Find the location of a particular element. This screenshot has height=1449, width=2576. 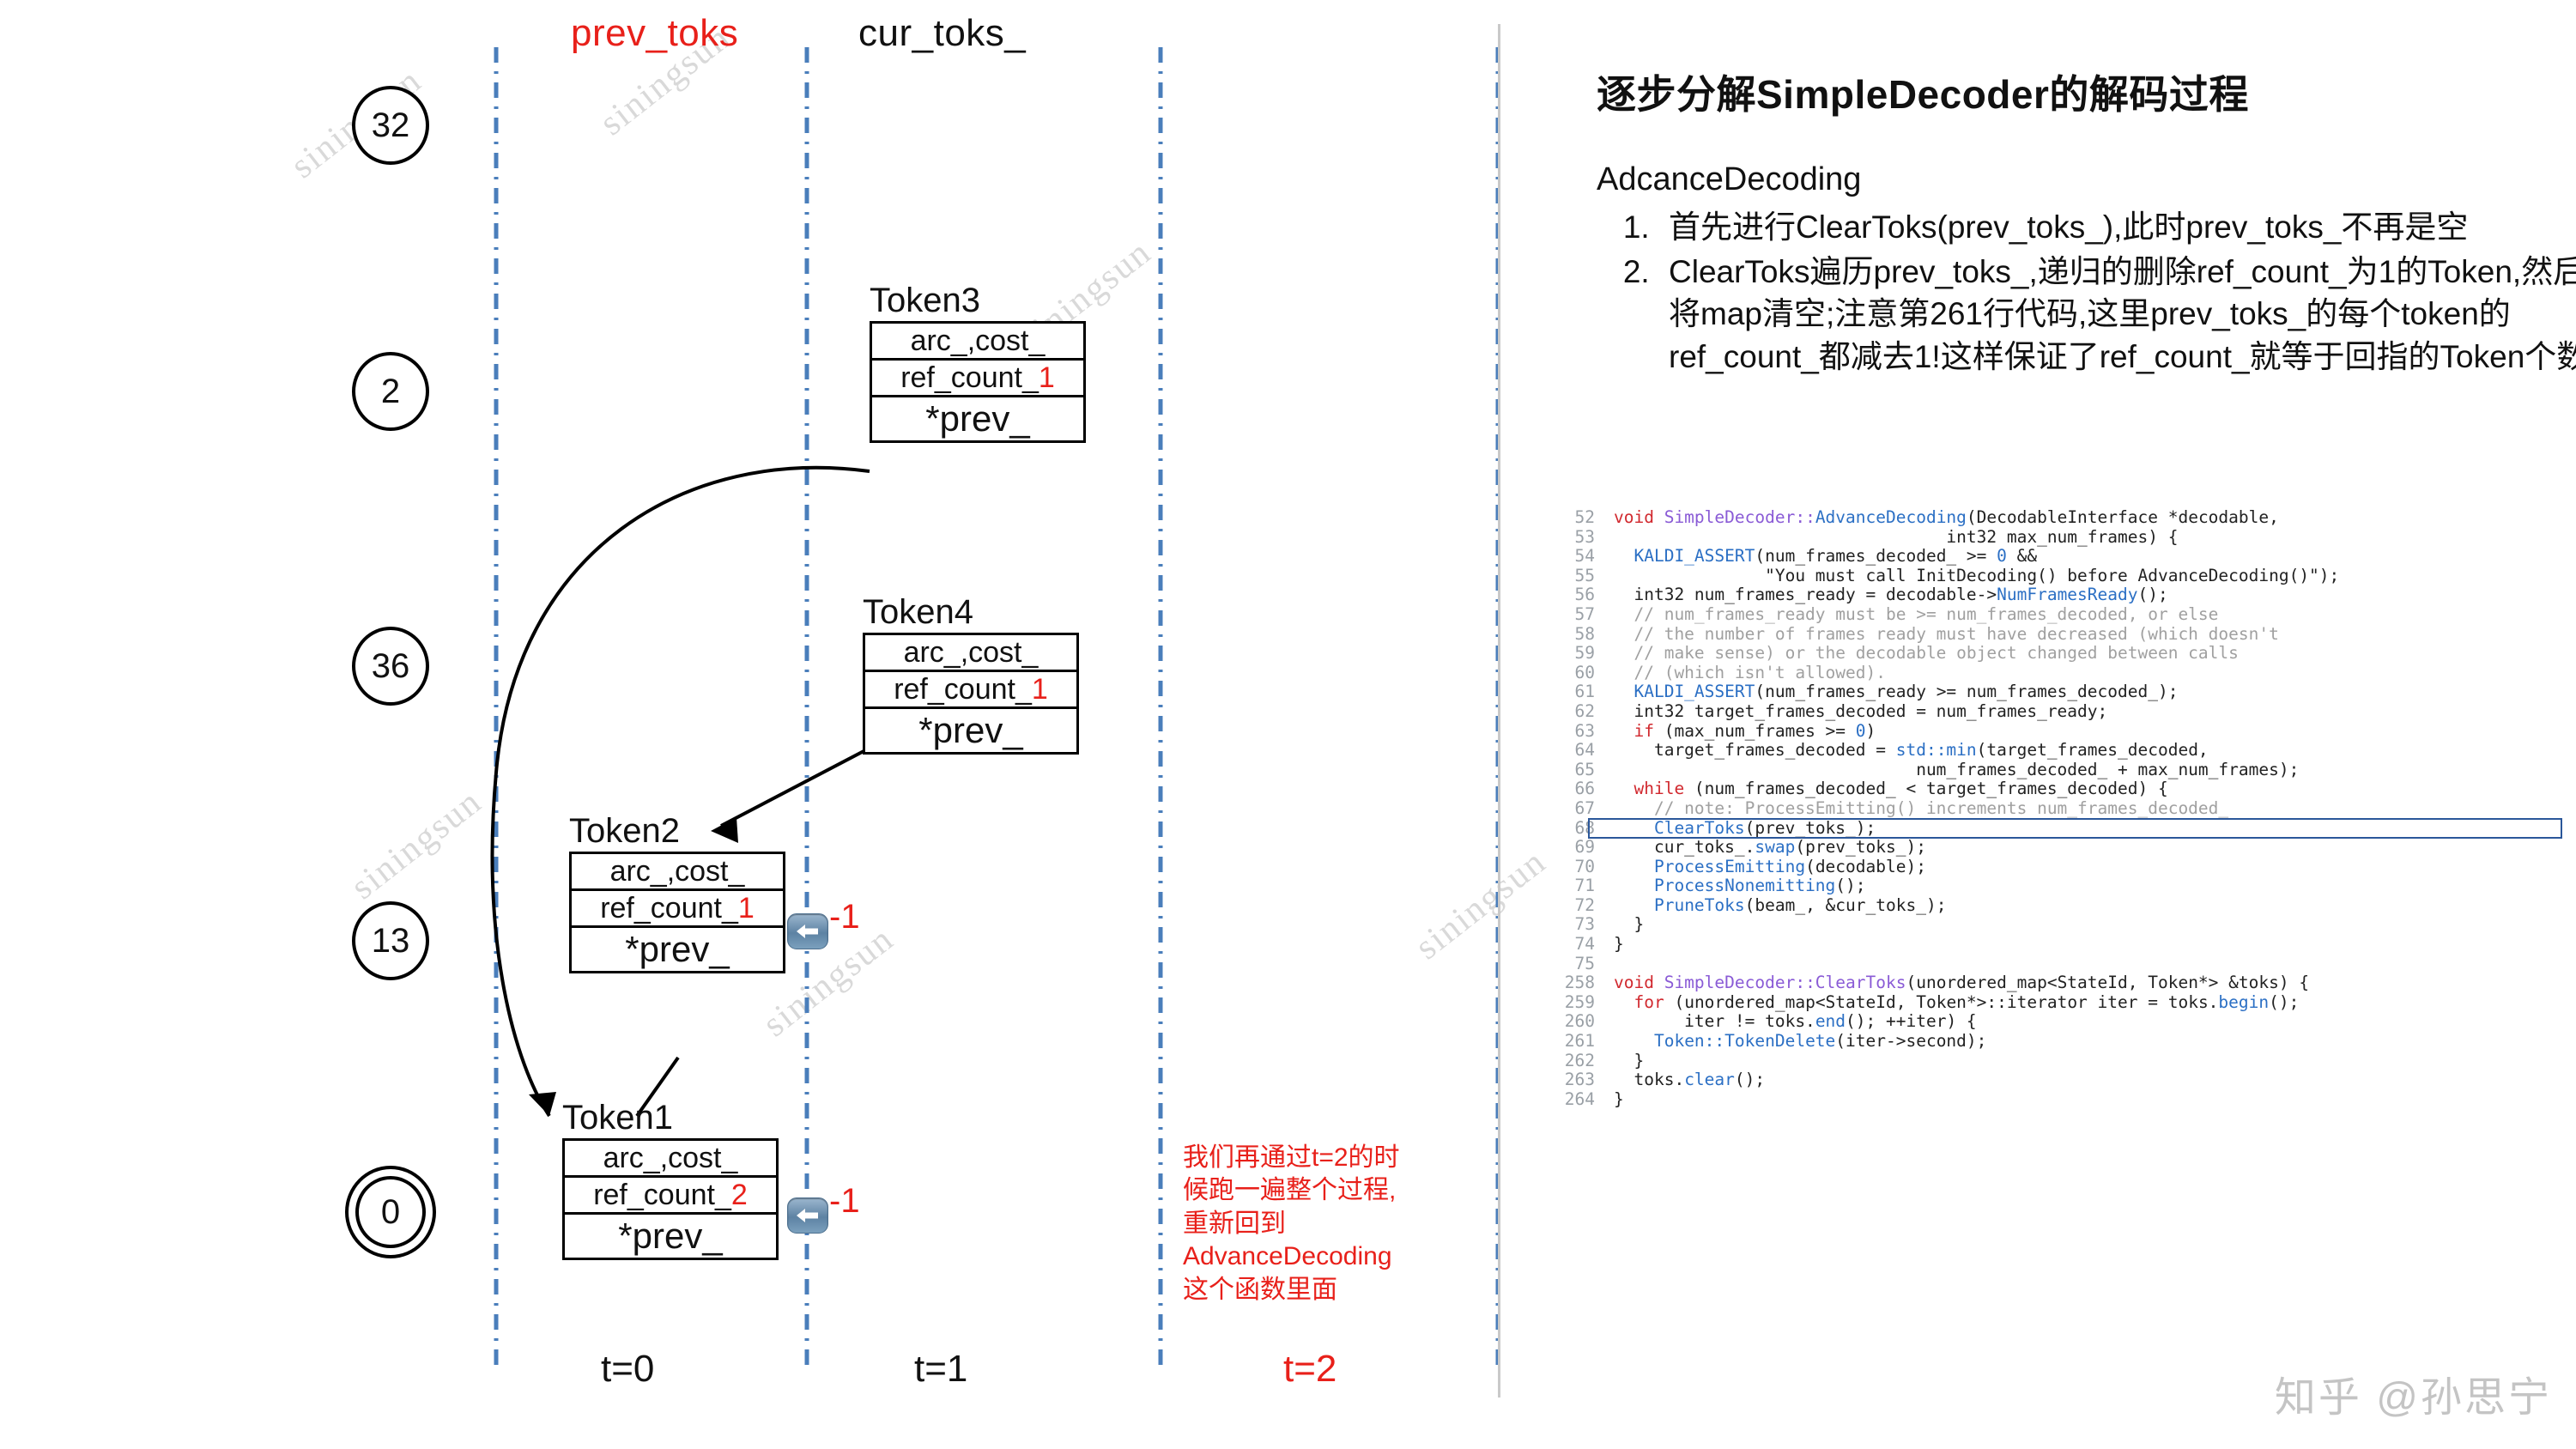

code-line-number: 57 is located at coordinates (1584, 613).